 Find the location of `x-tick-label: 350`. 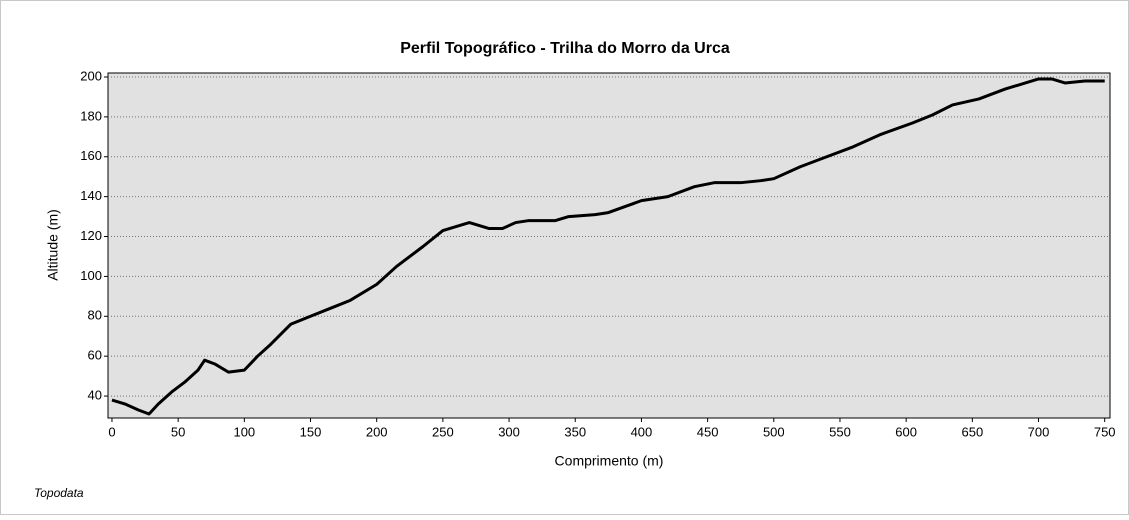

x-tick-label: 350 is located at coordinates (575, 431).